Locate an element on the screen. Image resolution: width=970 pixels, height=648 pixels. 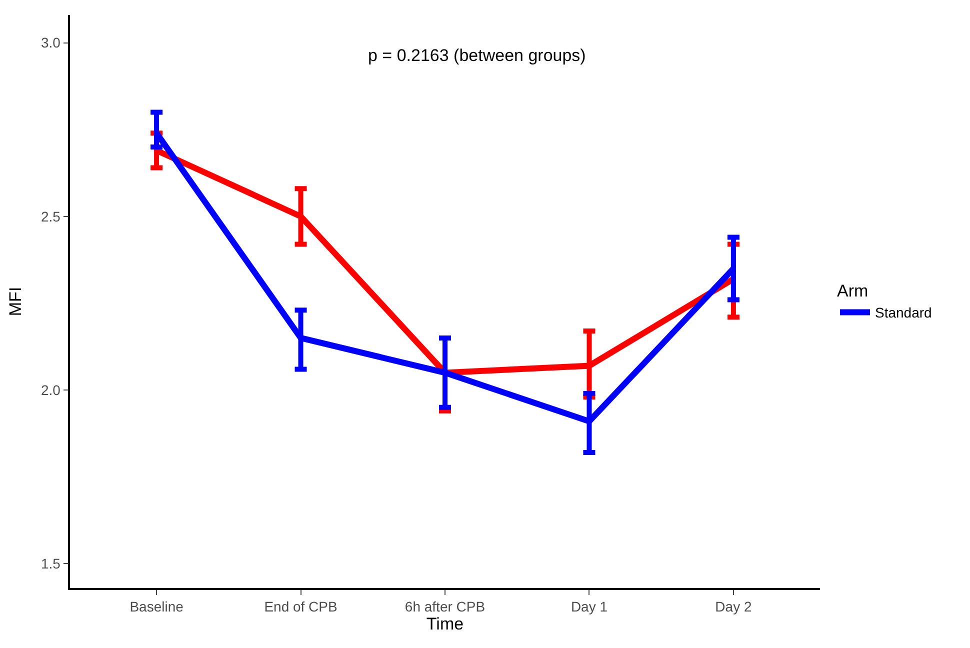
x-tick-label: Day 2 is located at coordinates (733, 606).